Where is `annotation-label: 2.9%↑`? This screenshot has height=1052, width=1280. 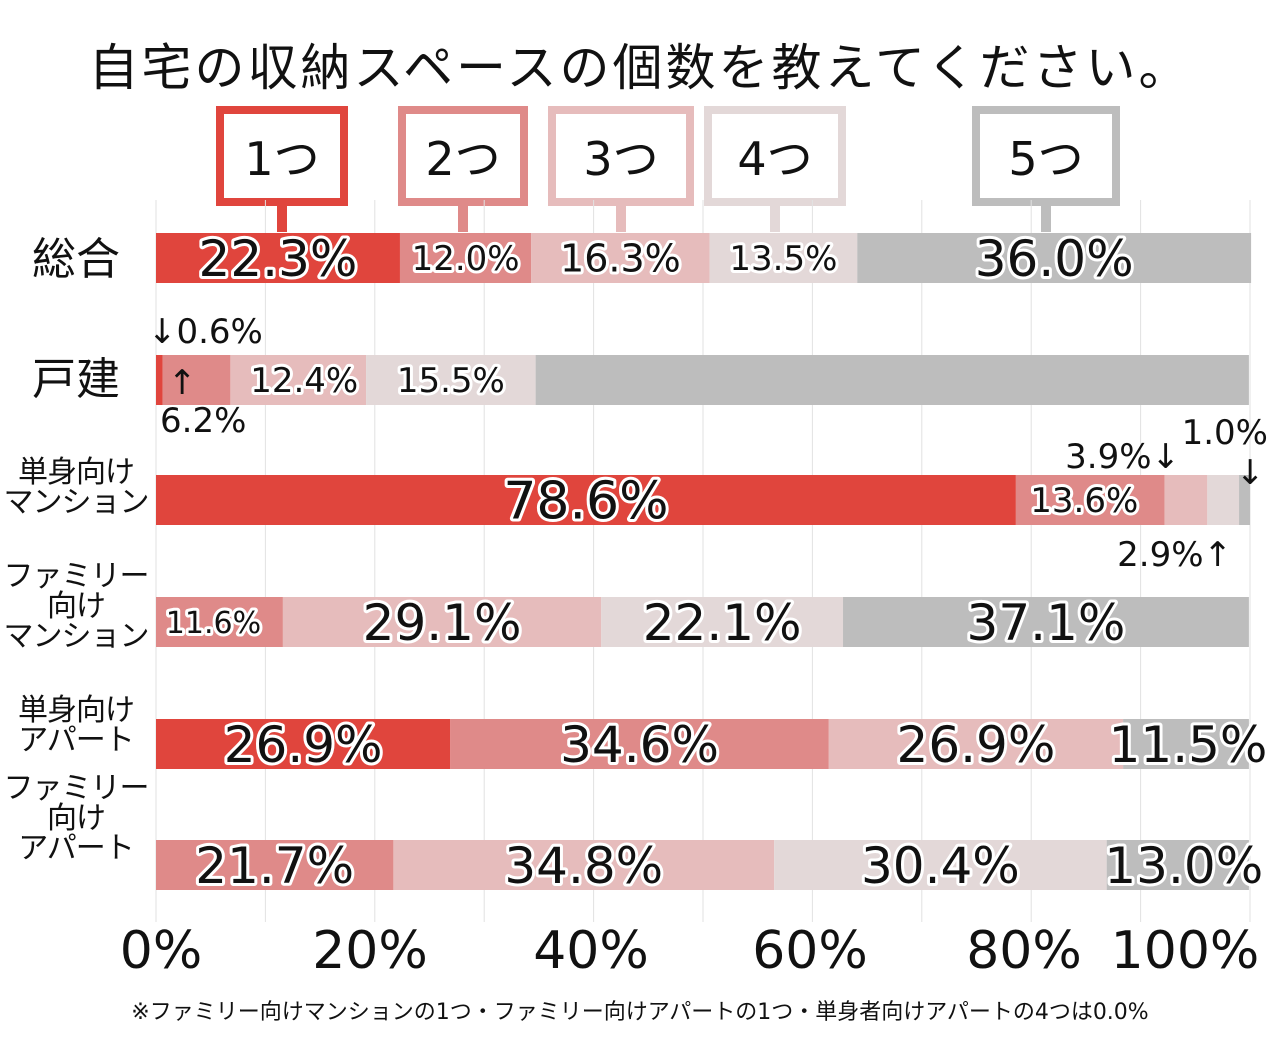 annotation-label: 2.9%↑ is located at coordinates (1174, 555).